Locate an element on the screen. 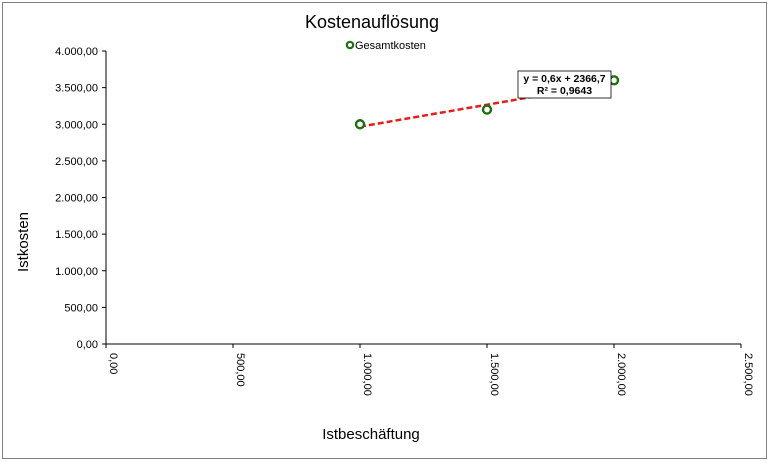 The image size is (771, 463). x-tick-label: 0,00 is located at coordinates (113, 363).